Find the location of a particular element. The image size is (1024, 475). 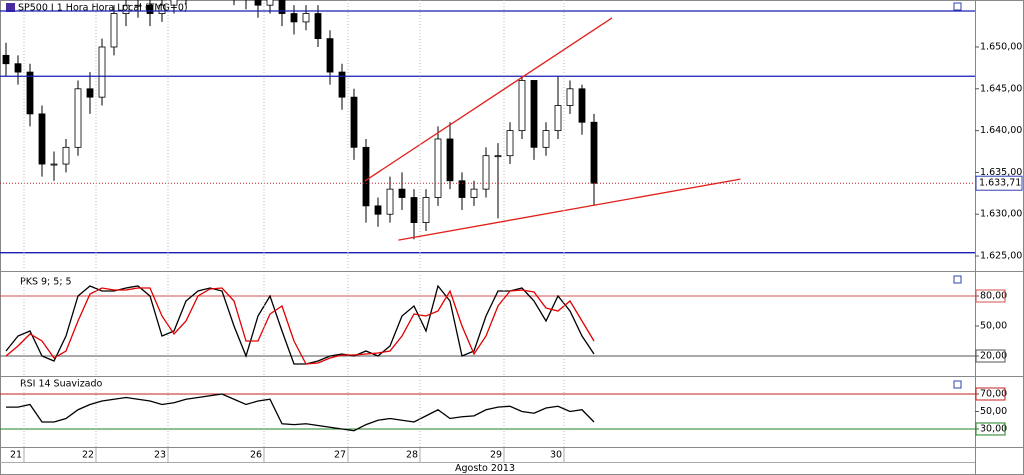

x-axis-label: Agosto 2013 is located at coordinates (485, 468).